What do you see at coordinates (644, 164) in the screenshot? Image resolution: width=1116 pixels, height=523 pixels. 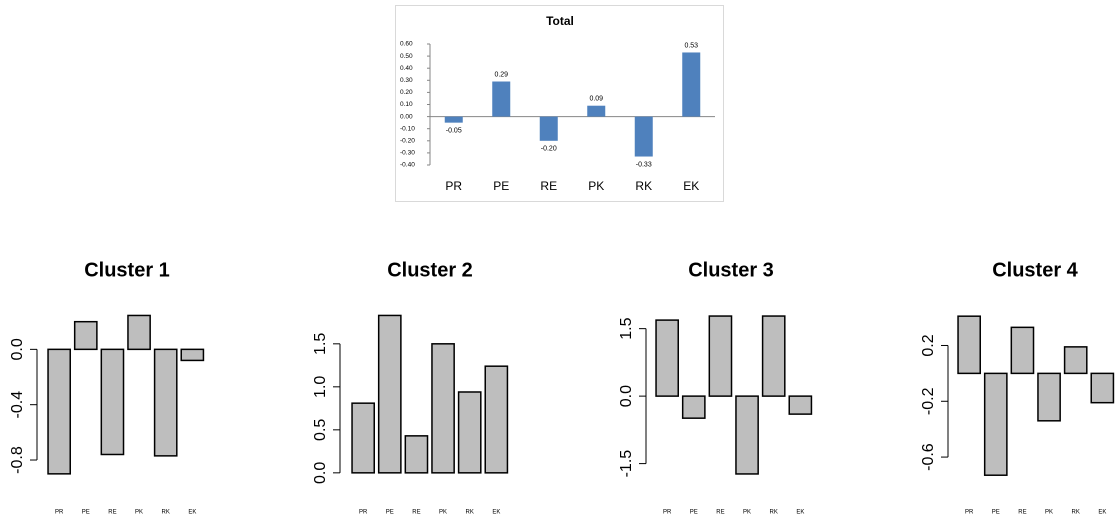 I see `data-label: -0.33` at bounding box center [644, 164].